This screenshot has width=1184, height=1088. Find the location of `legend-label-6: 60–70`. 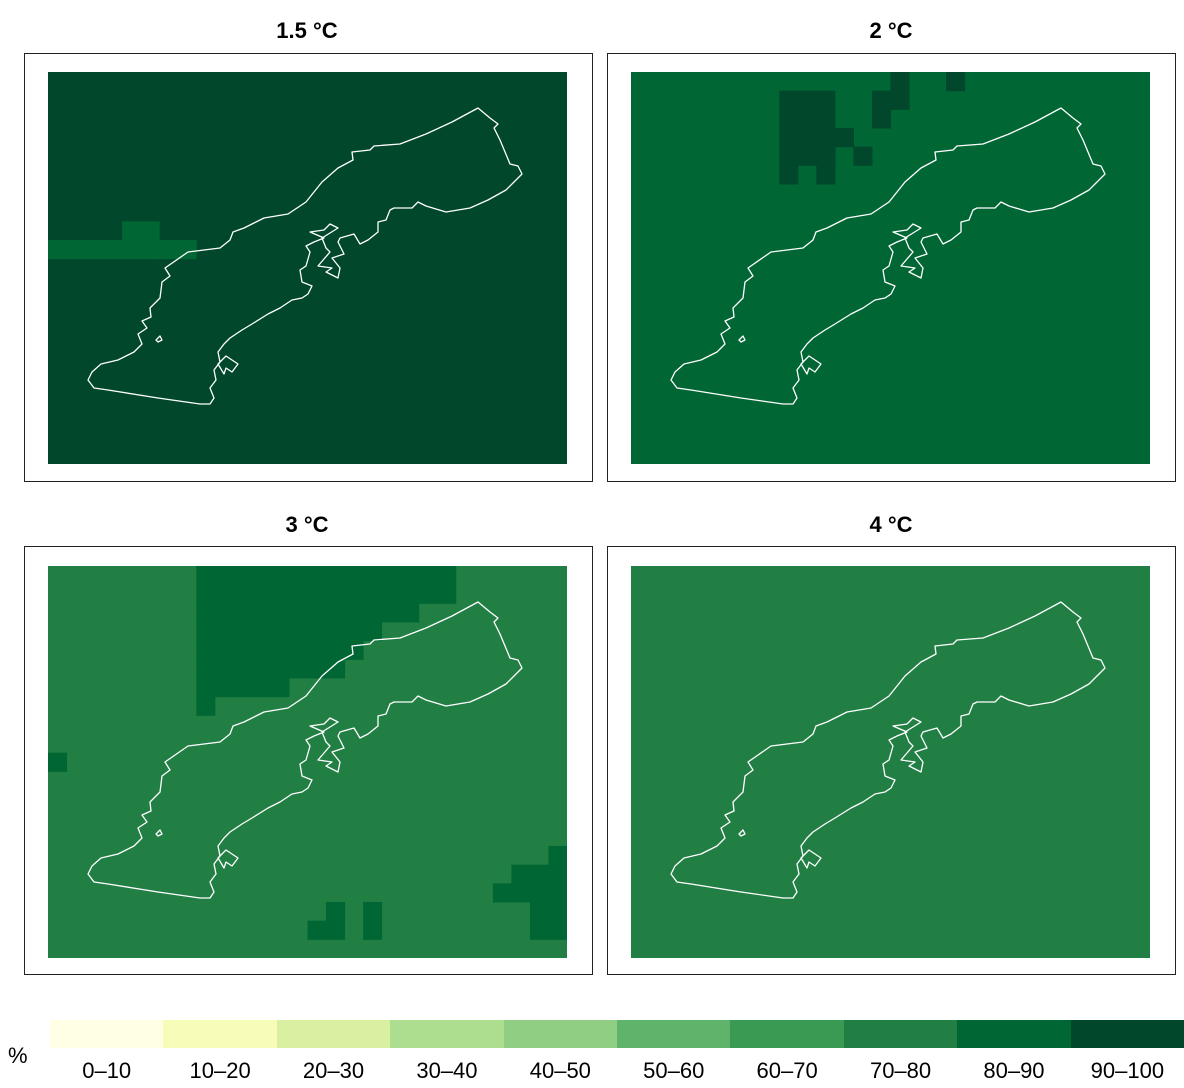

legend-label-6: 60–70 is located at coordinates (787, 1070).